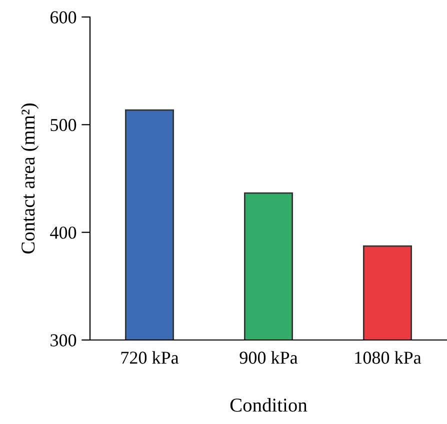  I want to click on y-tick-label: 600, so click(63, 17).